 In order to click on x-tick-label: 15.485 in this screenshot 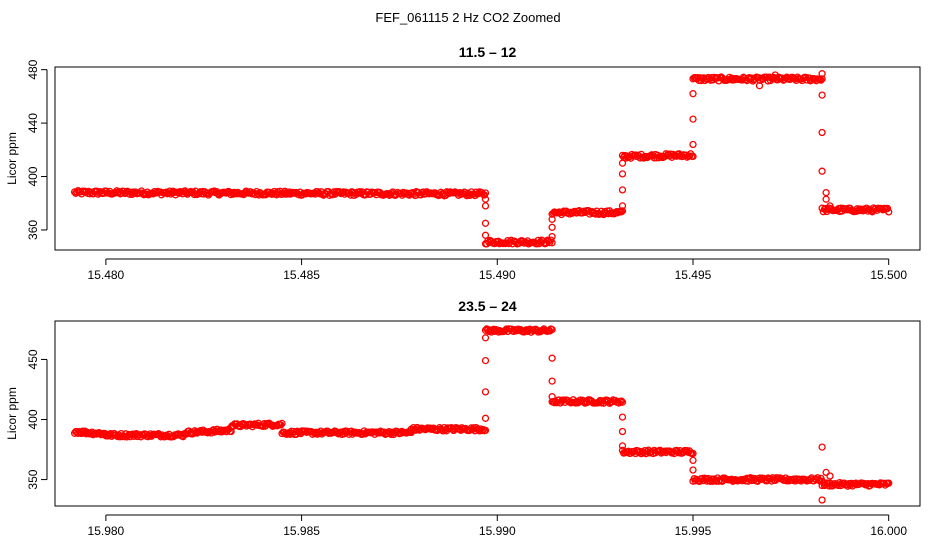, I will do `click(301, 275)`.